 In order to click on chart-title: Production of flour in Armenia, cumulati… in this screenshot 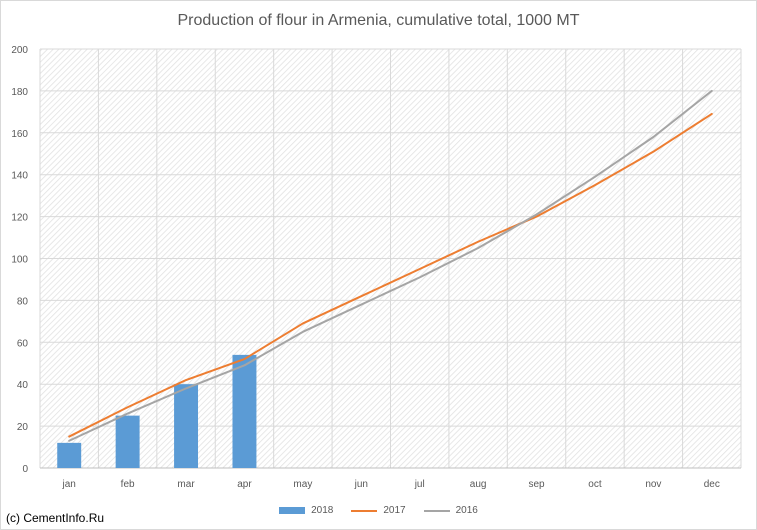, I will do `click(378, 20)`.